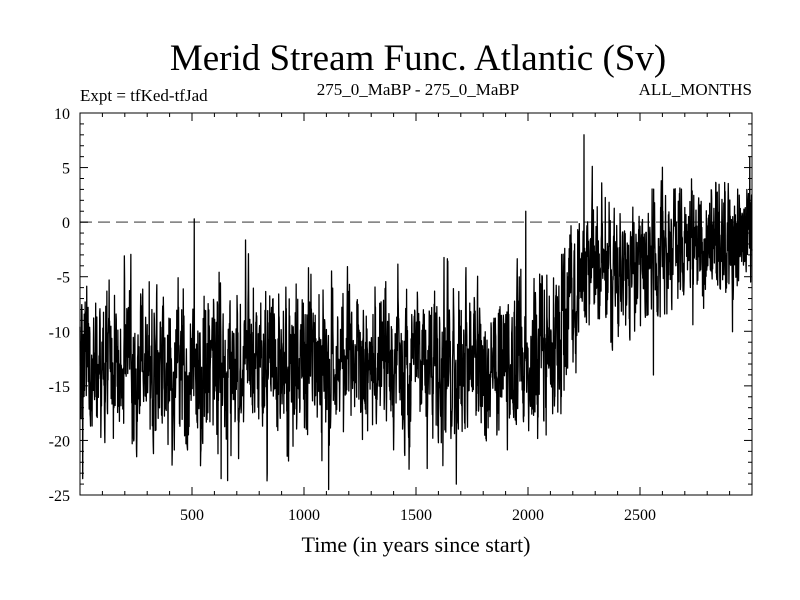  I want to click on x-axis-label: Time (in years since start), so click(416, 544).